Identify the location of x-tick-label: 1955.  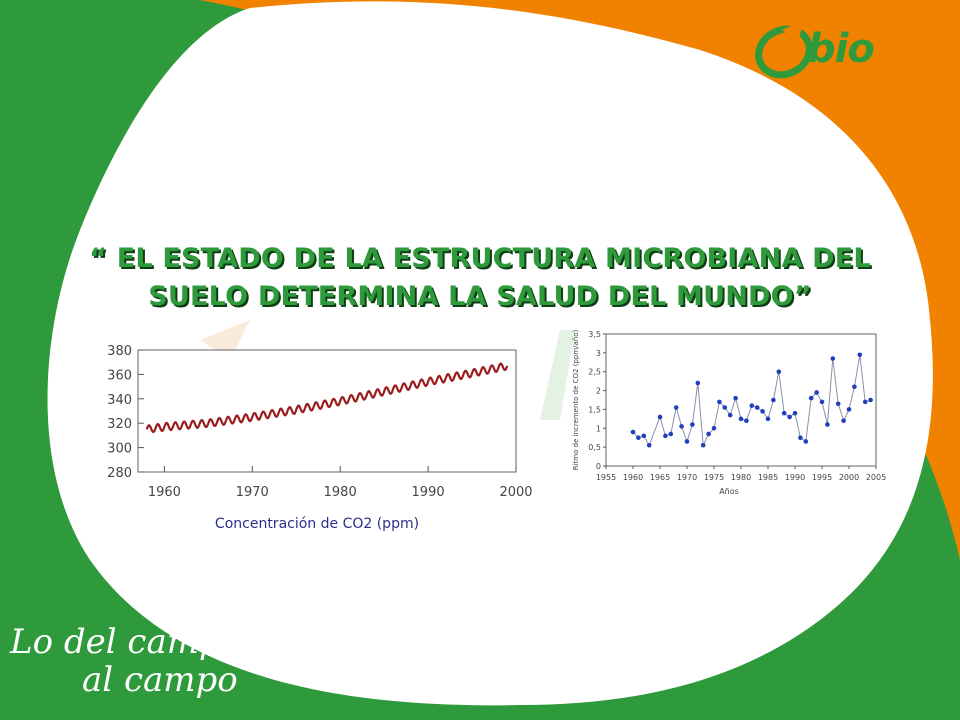
(606, 477).